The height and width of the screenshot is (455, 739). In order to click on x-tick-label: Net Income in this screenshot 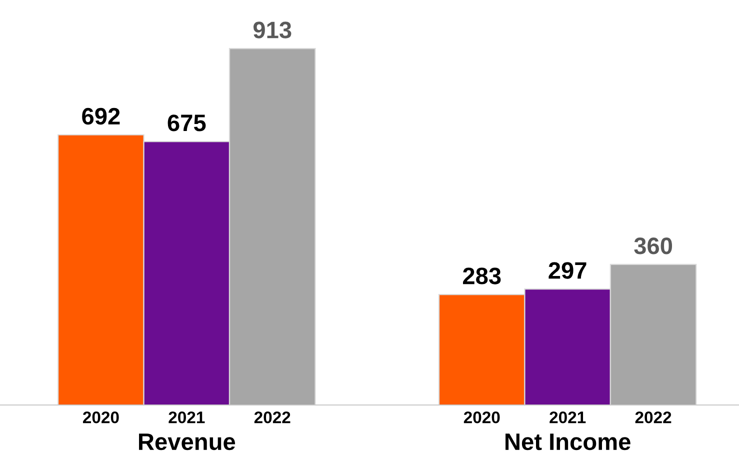, I will do `click(568, 442)`.